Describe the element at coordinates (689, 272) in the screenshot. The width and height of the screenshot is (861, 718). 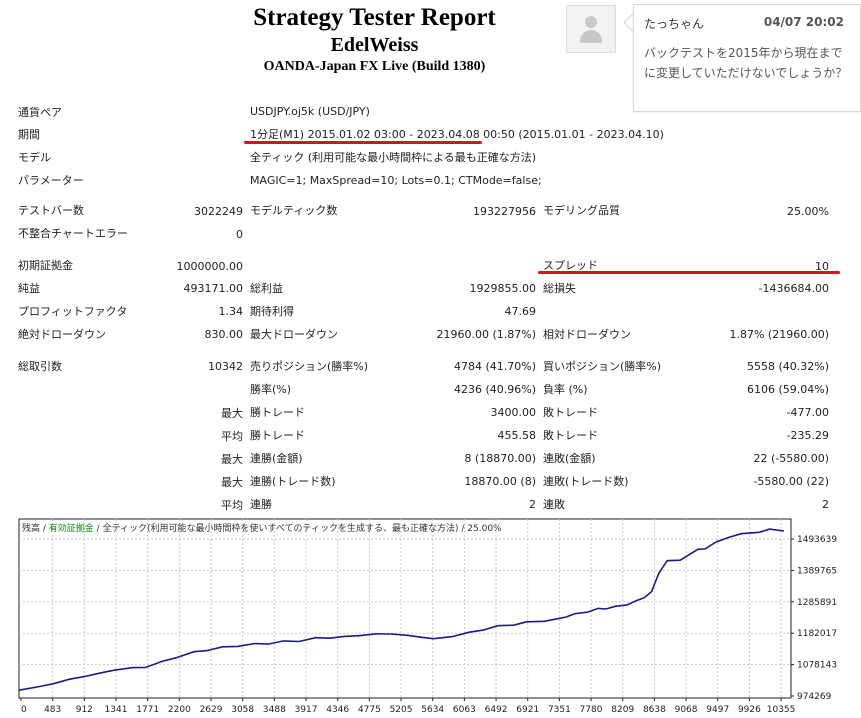
I see `spread-underline` at that location.